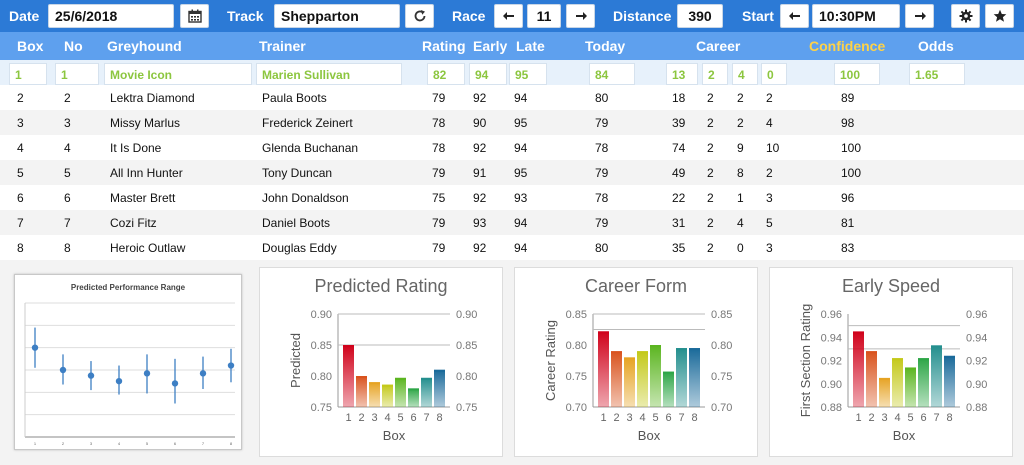  What do you see at coordinates (999, 16) in the screenshot?
I see `favourite-button` at bounding box center [999, 16].